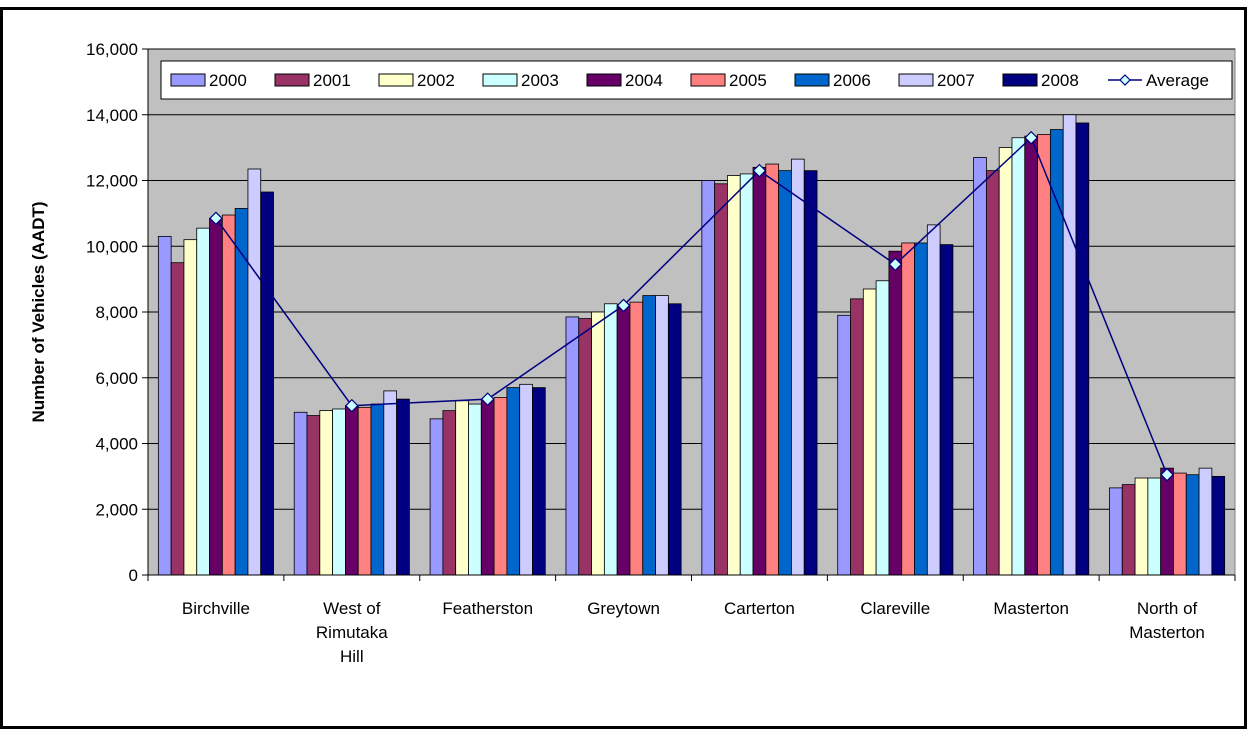 The width and height of the screenshot is (1248, 734). I want to click on y-tick-label: 12,000, so click(112, 181).